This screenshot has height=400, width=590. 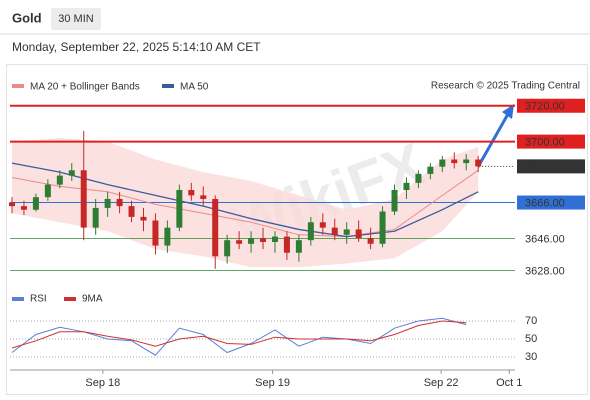 I want to click on level-label: 3628.00, so click(x=545, y=272).